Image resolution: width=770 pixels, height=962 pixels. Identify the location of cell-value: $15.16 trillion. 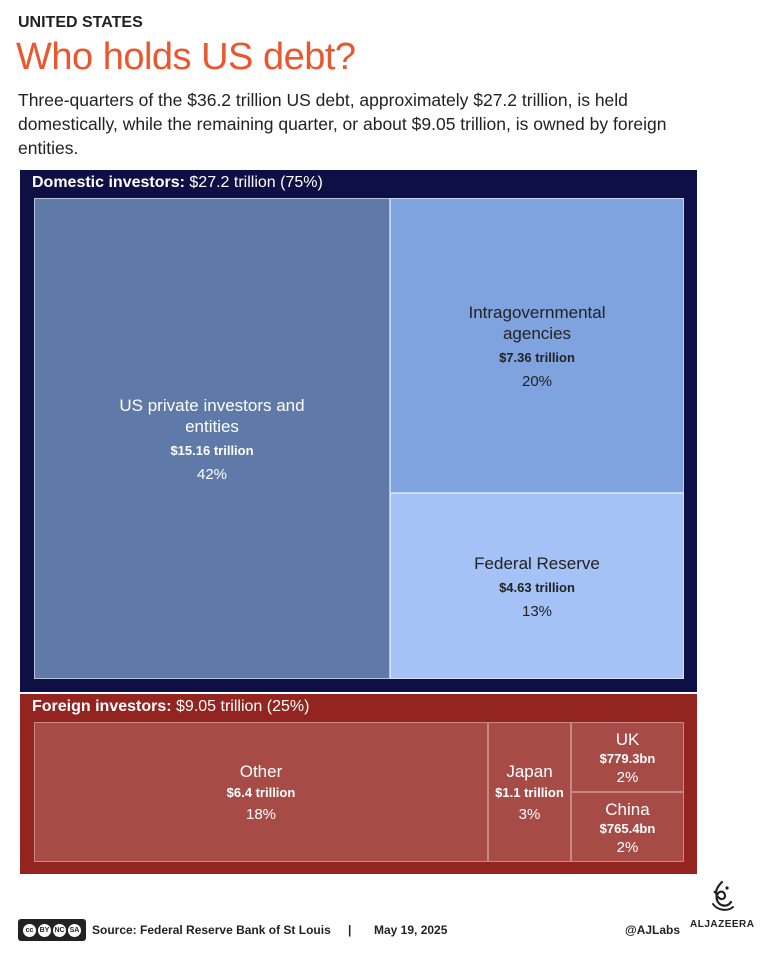
(212, 450).